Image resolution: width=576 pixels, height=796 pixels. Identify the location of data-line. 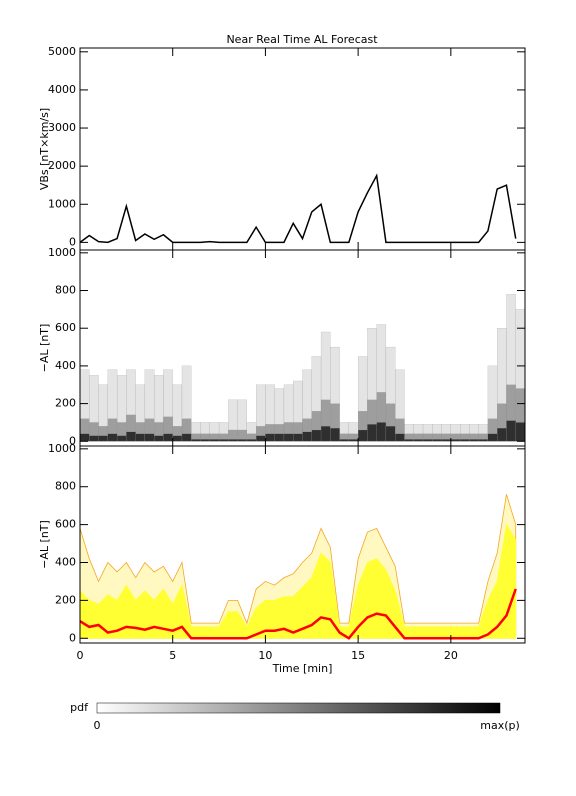
(298, 208).